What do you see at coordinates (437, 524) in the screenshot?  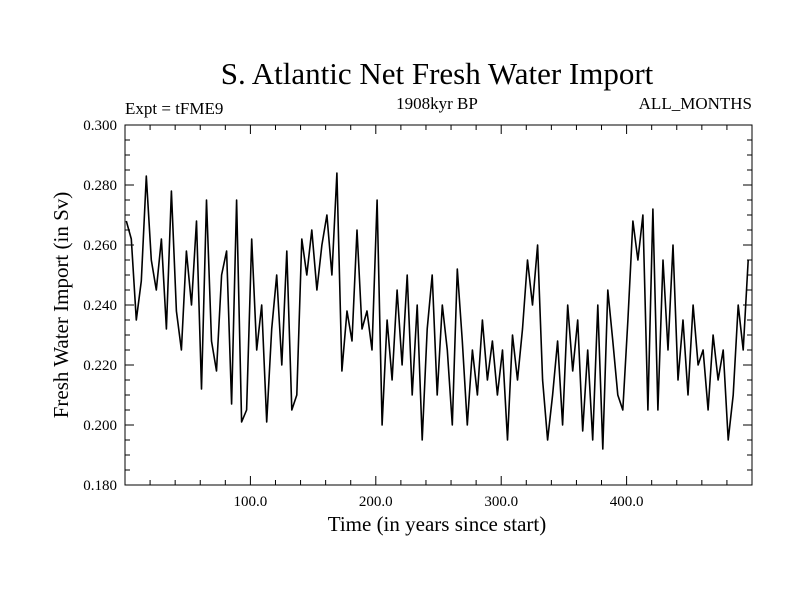 I see `x-axis-label: Time (in years since start)` at bounding box center [437, 524].